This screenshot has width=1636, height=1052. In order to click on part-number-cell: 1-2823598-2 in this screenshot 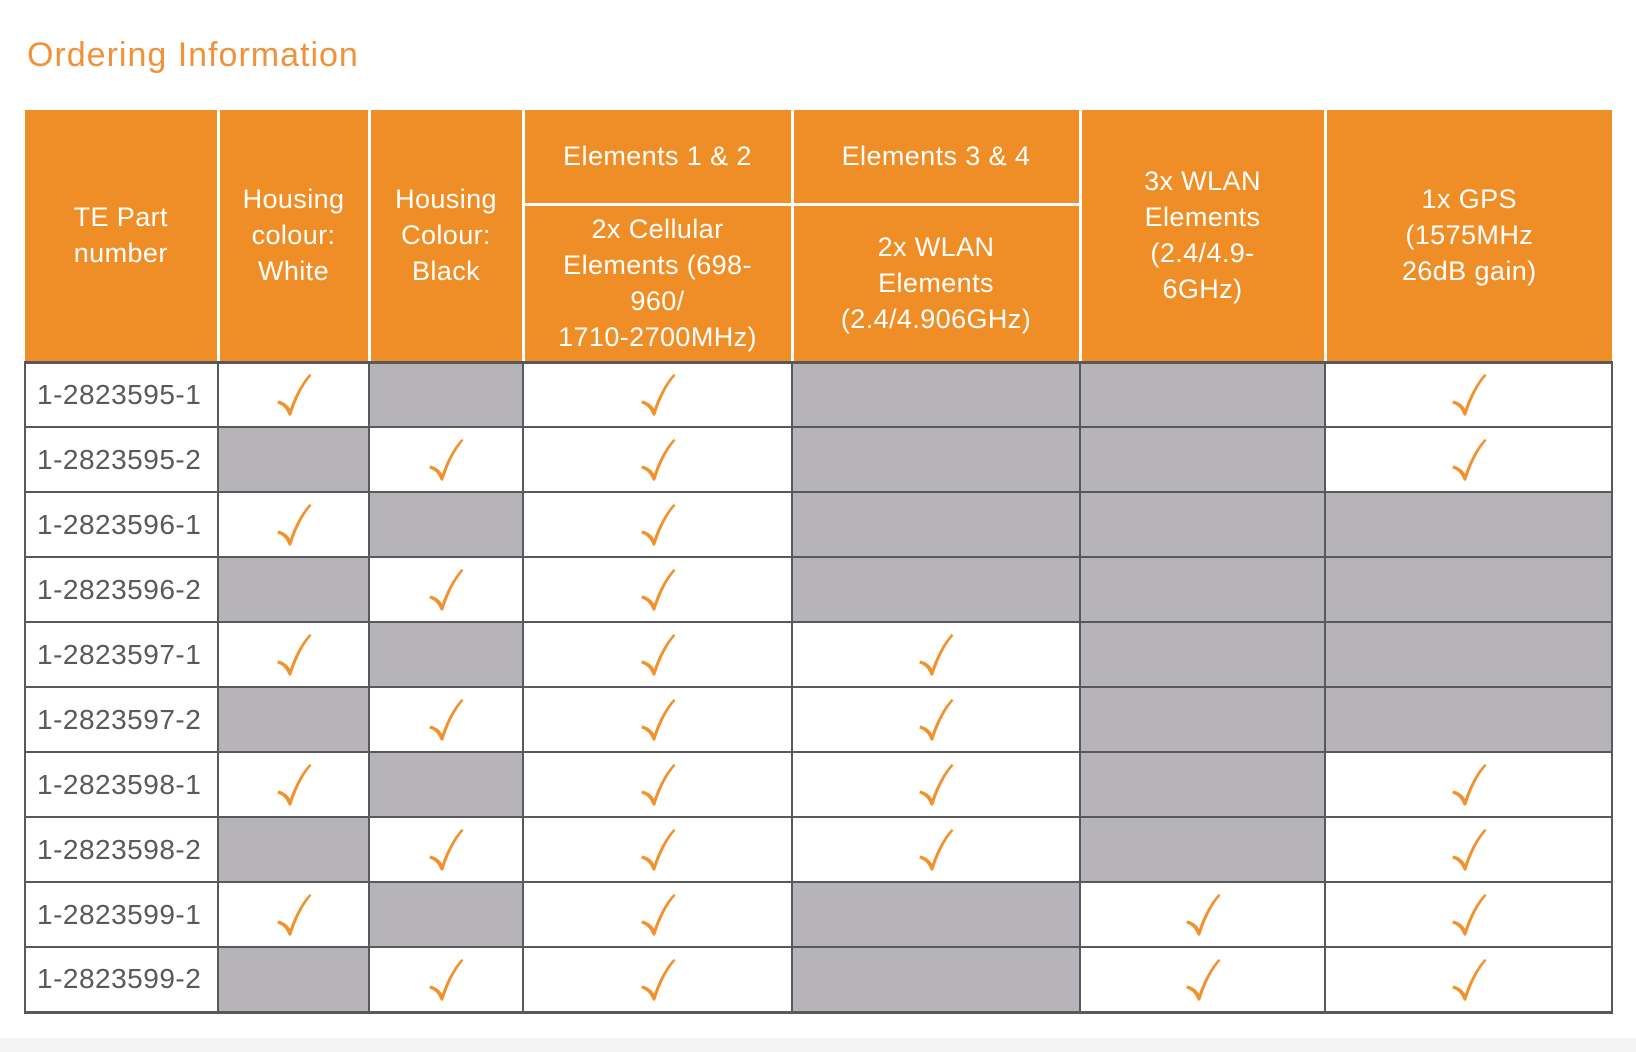, I will do `click(121, 849)`.